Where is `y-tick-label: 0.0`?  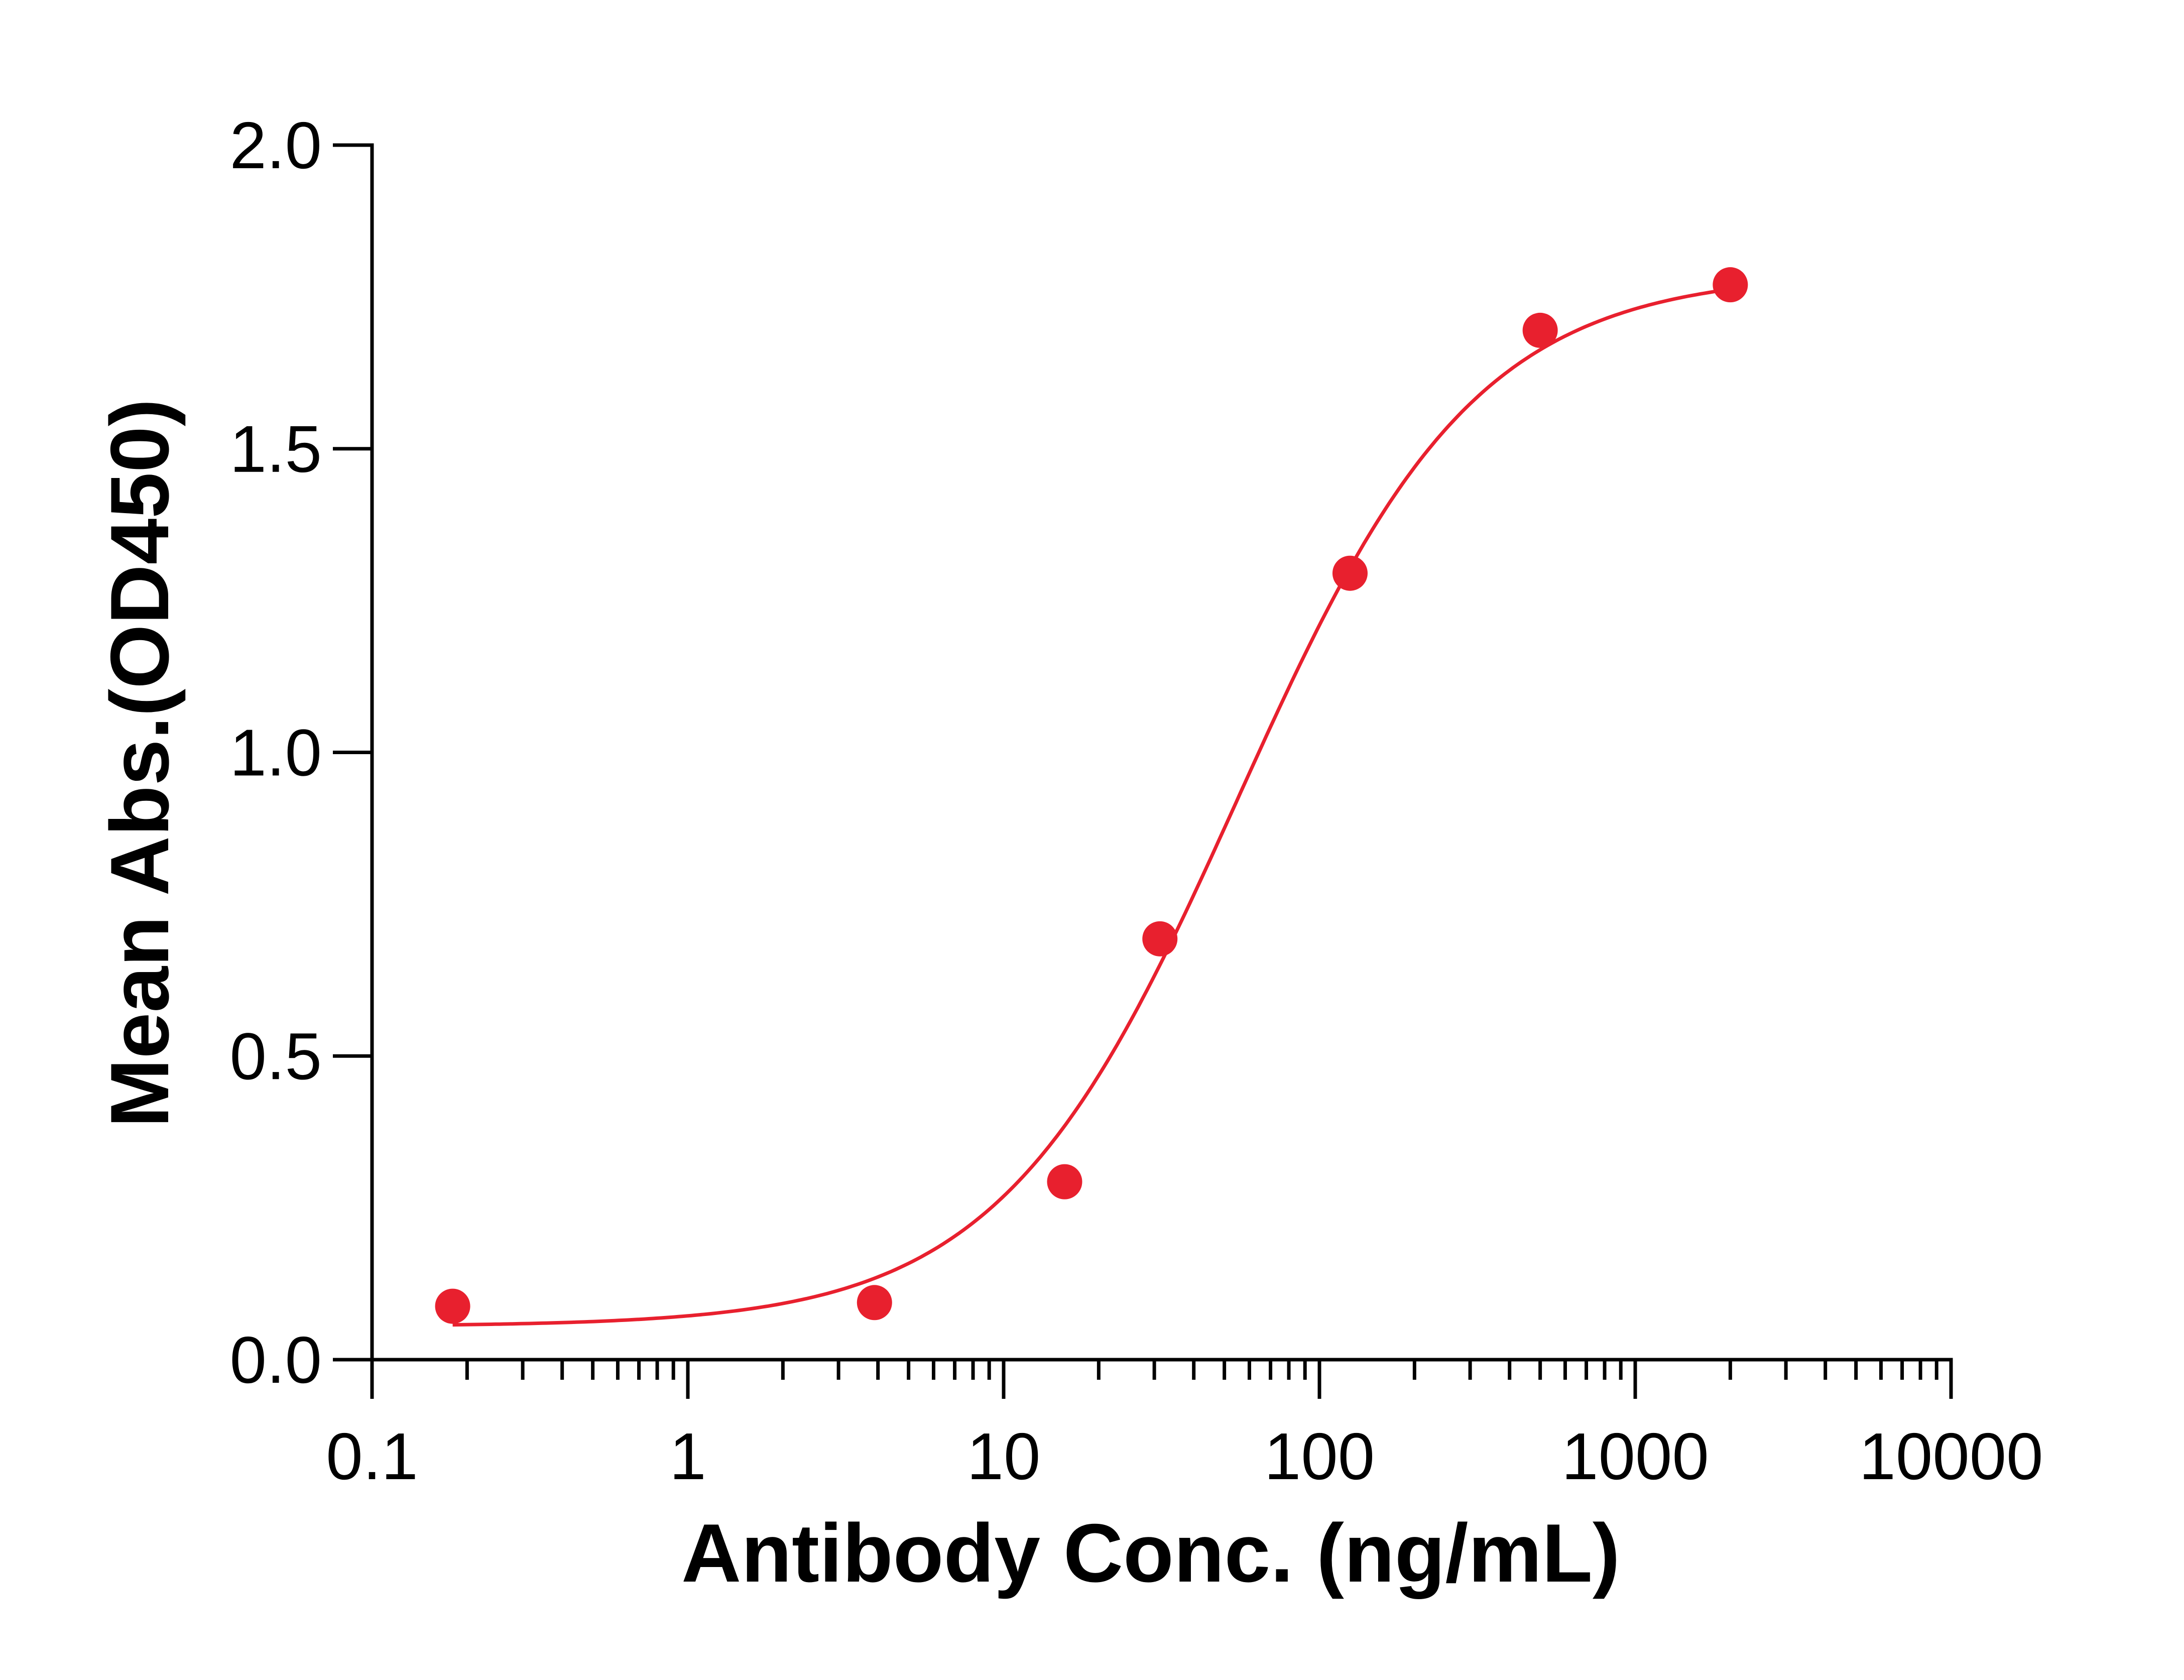
y-tick-label: 0.0 is located at coordinates (276, 1360).